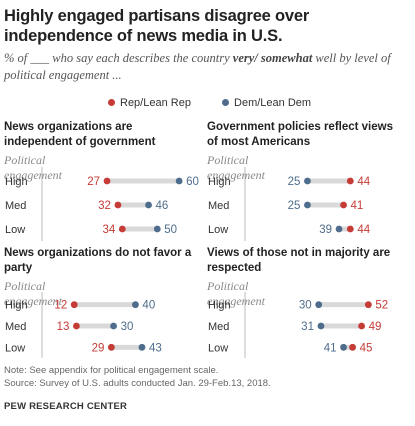 The height and width of the screenshot is (426, 415). I want to click on rep-value-label: 34, so click(109, 230).